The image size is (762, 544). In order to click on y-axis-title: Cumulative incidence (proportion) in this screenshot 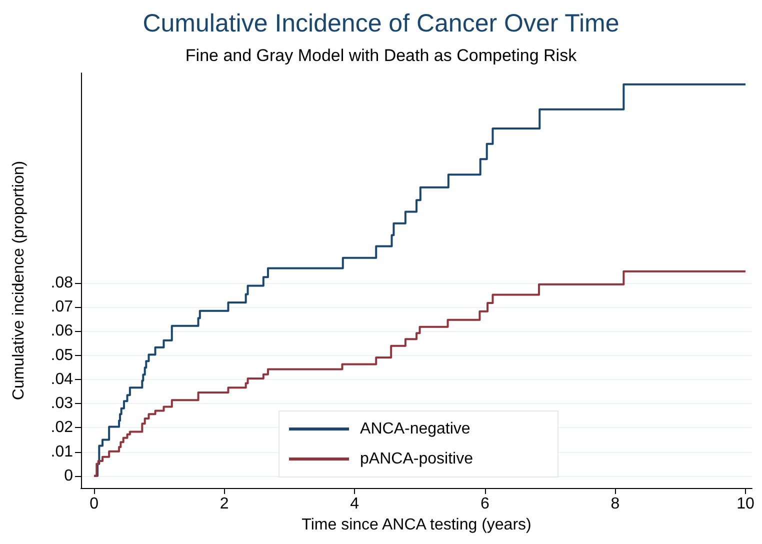, I will do `click(19, 280)`.